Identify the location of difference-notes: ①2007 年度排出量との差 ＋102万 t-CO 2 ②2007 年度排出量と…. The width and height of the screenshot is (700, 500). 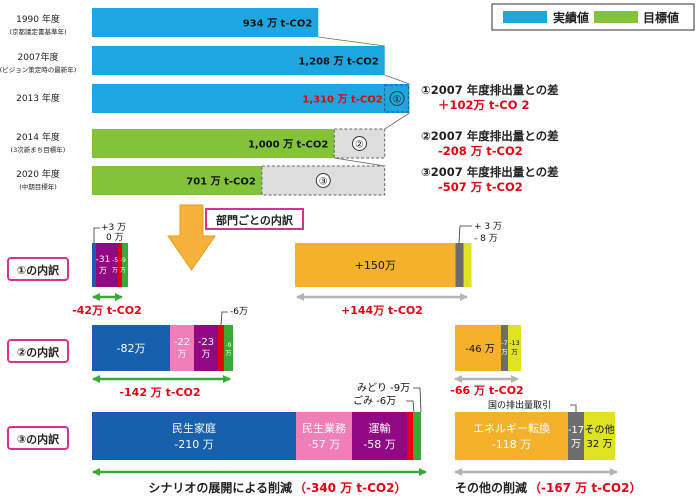
(490, 138).